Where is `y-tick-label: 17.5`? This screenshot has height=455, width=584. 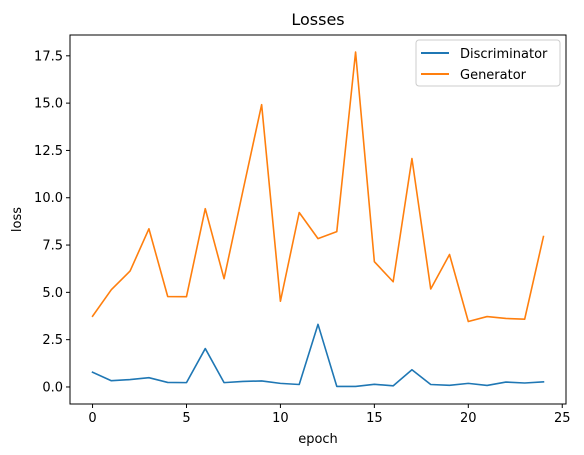
y-tick-label: 17.5 is located at coordinates (48, 56).